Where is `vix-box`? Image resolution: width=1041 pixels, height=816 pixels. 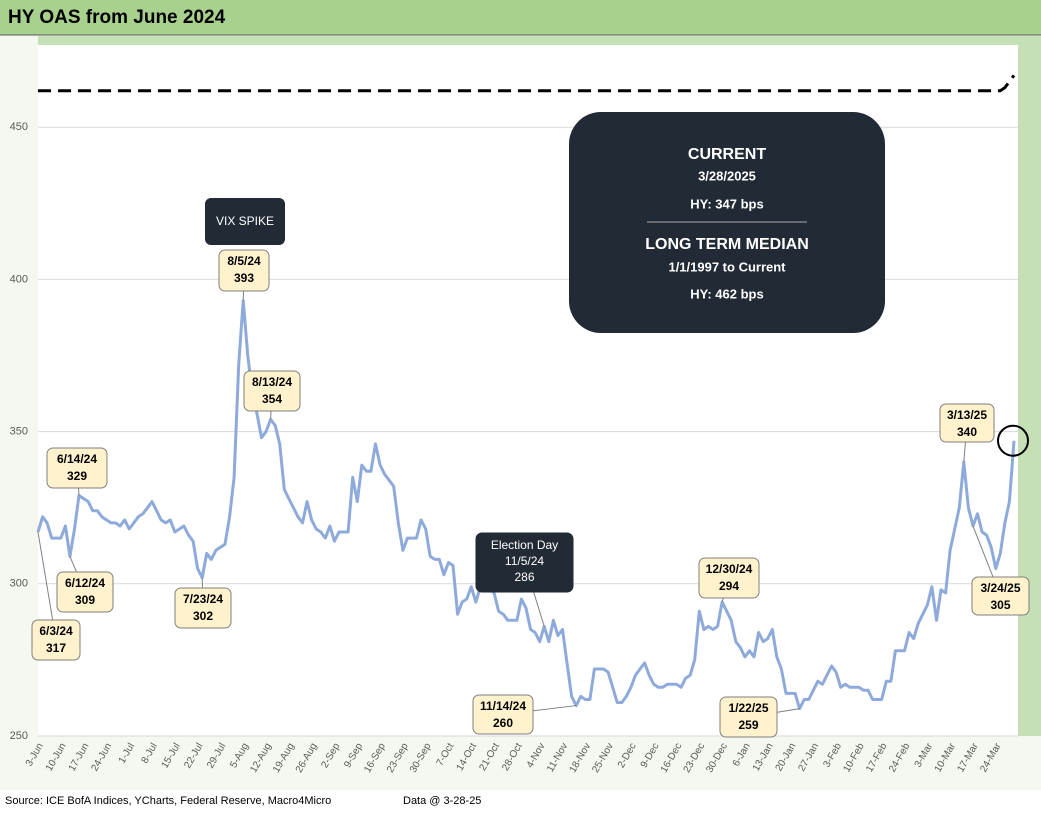 vix-box is located at coordinates (245, 221).